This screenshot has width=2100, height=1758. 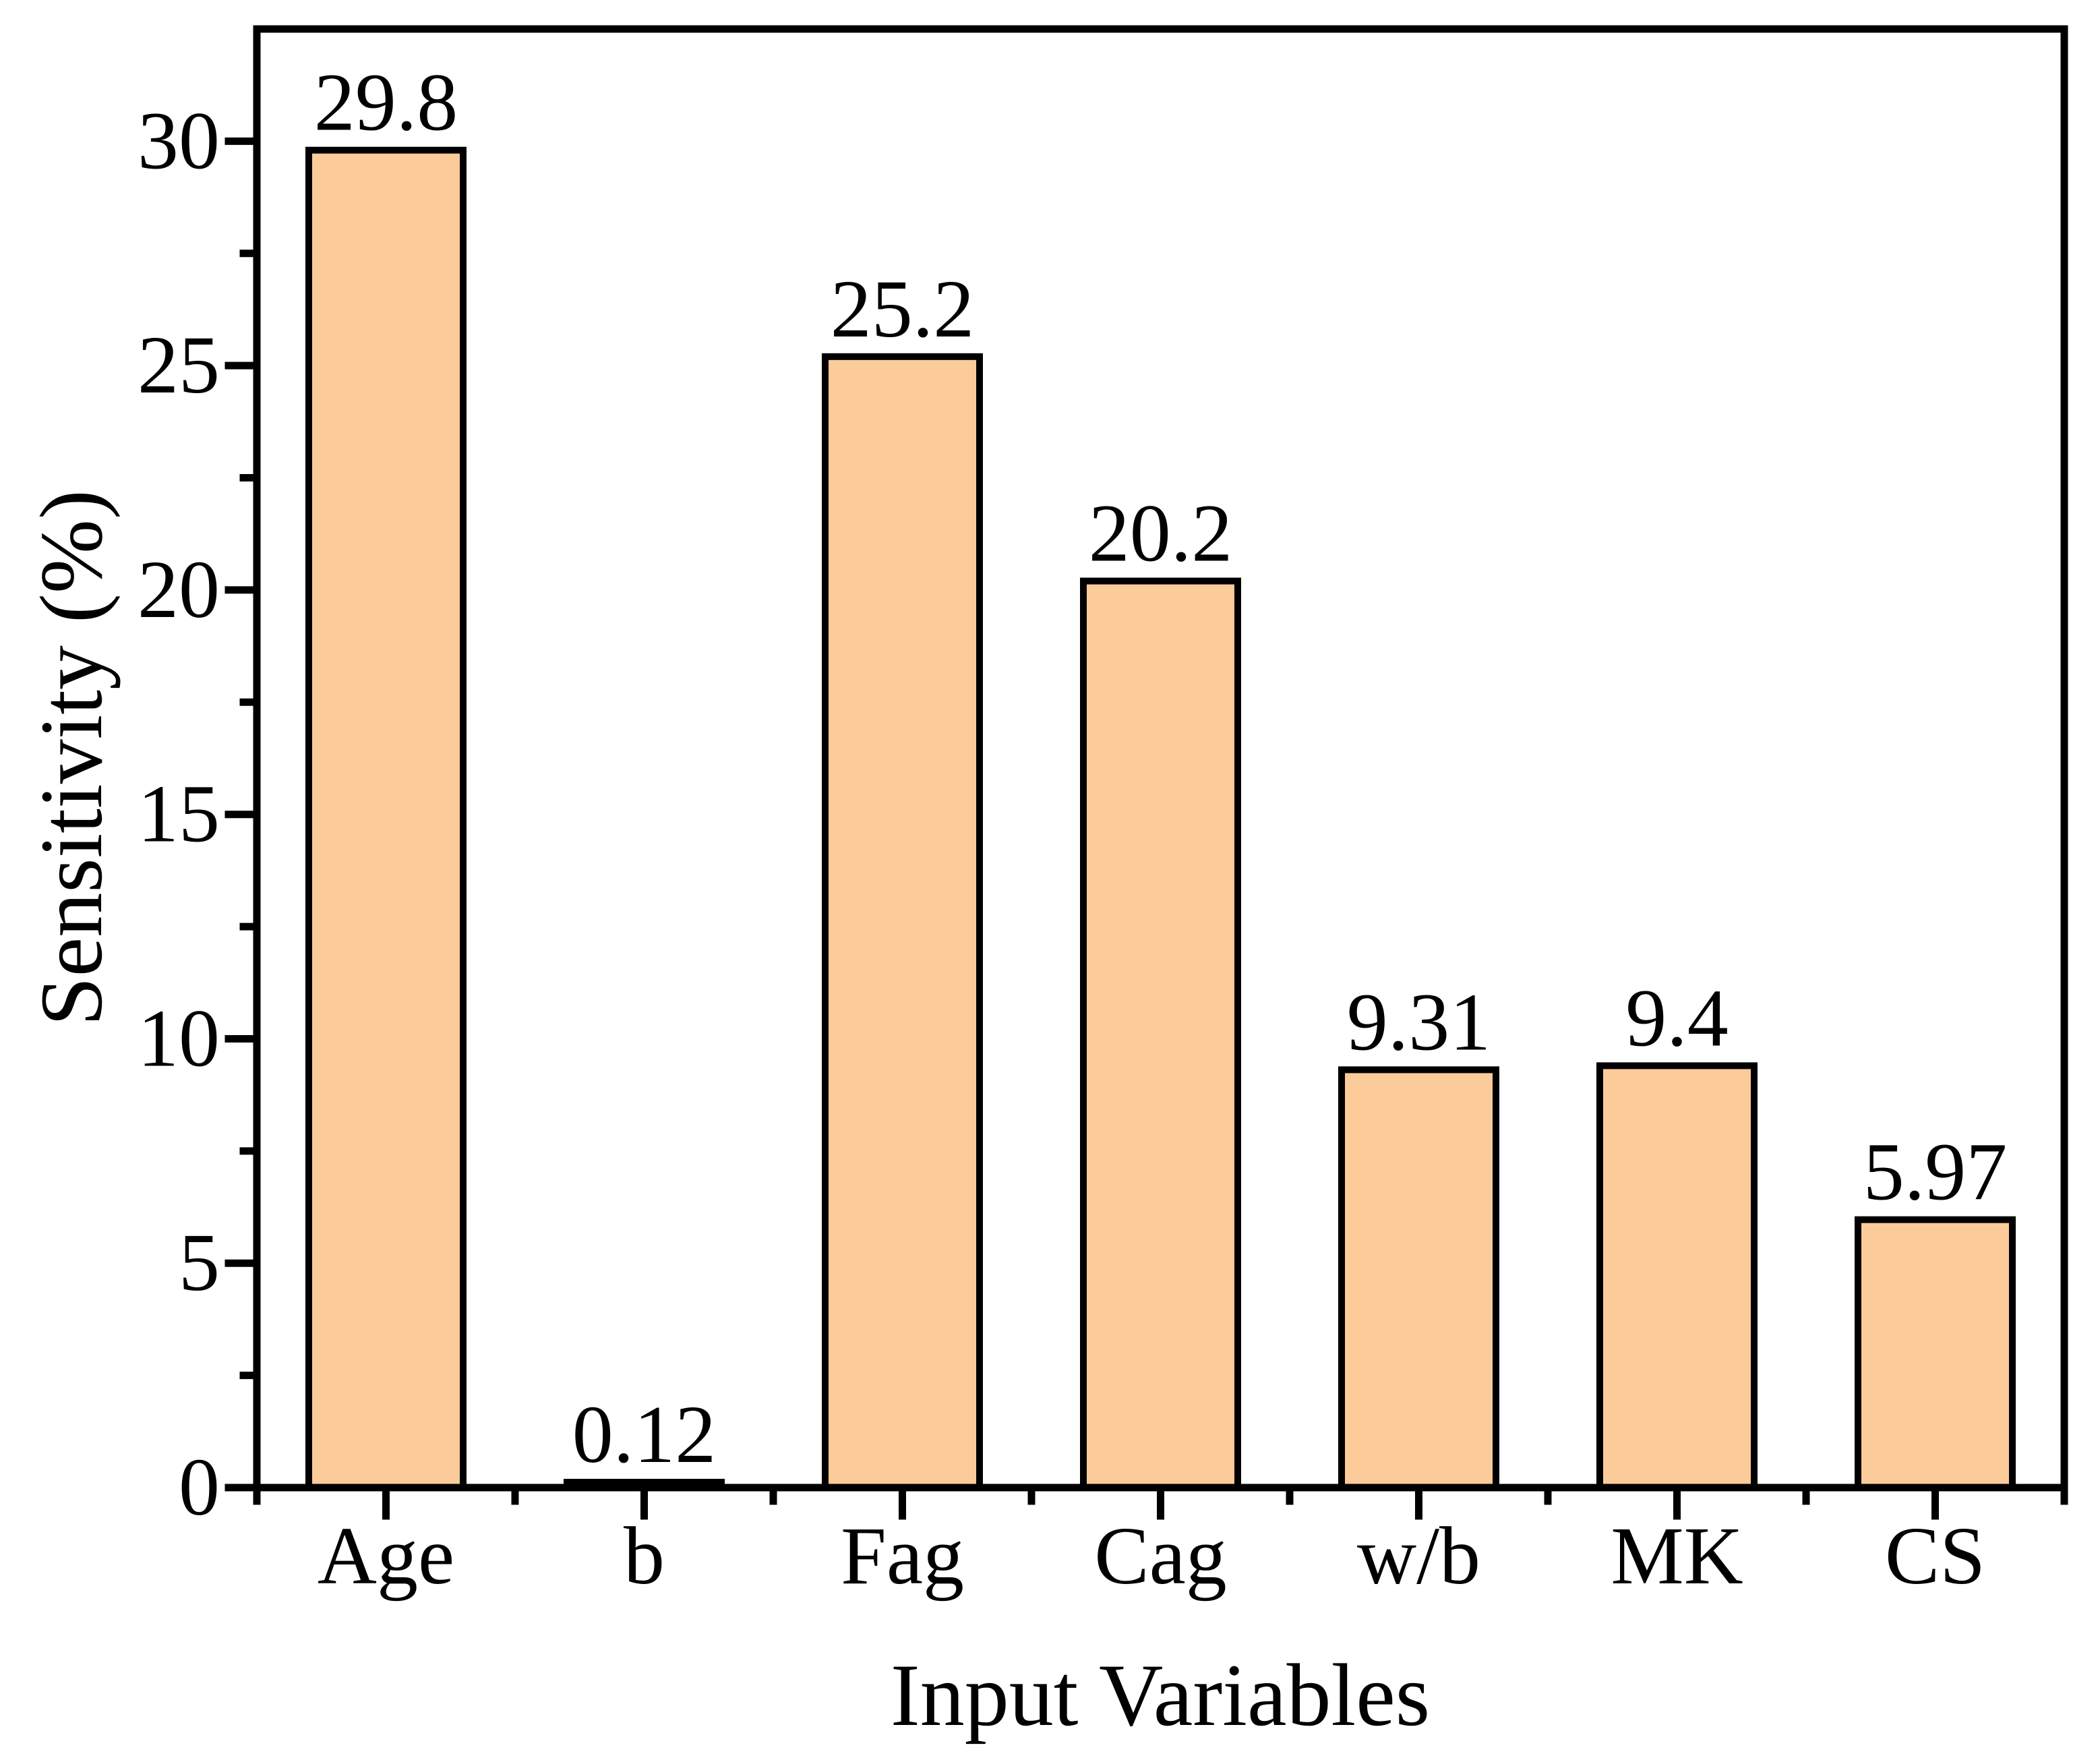 I want to click on y-axis-title: Sensitivity (%), so click(x=71, y=758).